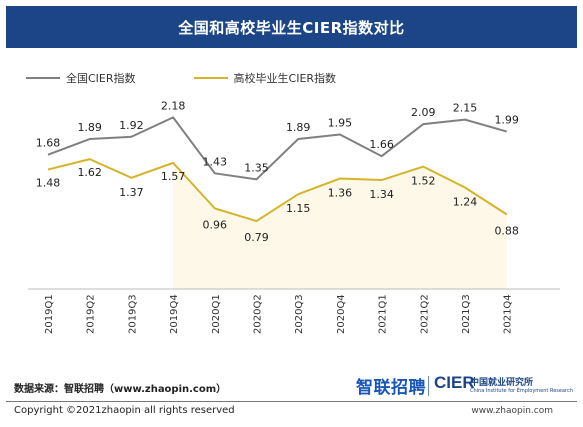 Image resolution: width=583 pixels, height=427 pixels. What do you see at coordinates (298, 208) in the screenshot?
I see `data-label-graduate: 1.15` at bounding box center [298, 208].